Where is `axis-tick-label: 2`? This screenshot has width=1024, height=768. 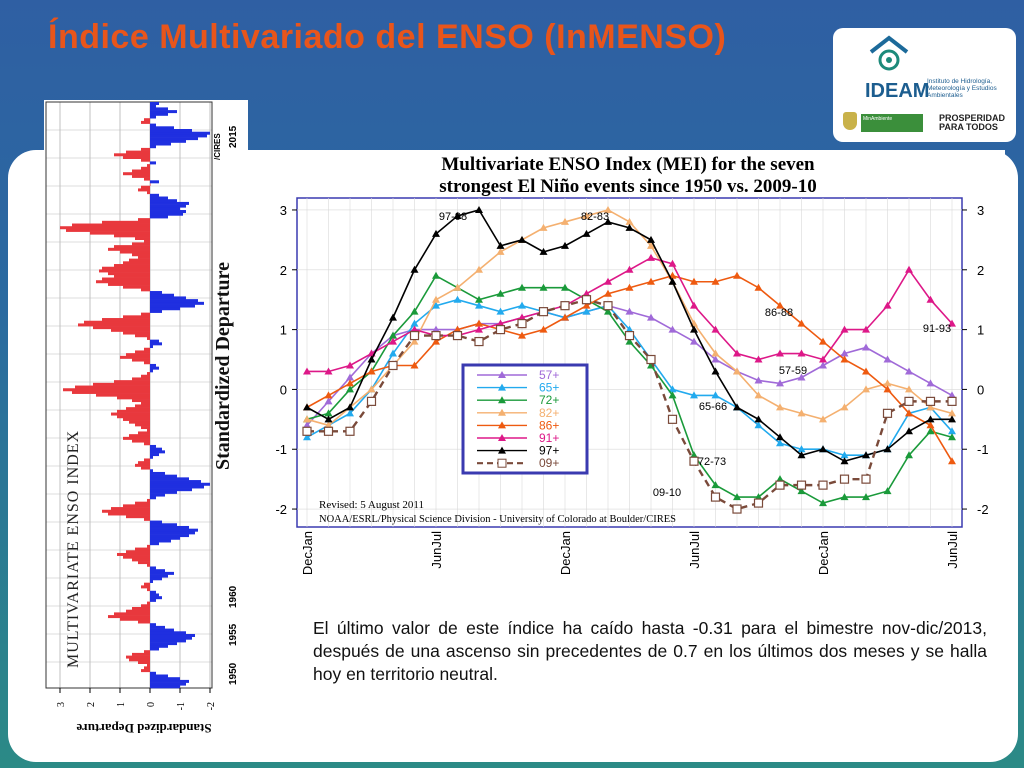 axis-tick-label: 2 is located at coordinates (91, 704).